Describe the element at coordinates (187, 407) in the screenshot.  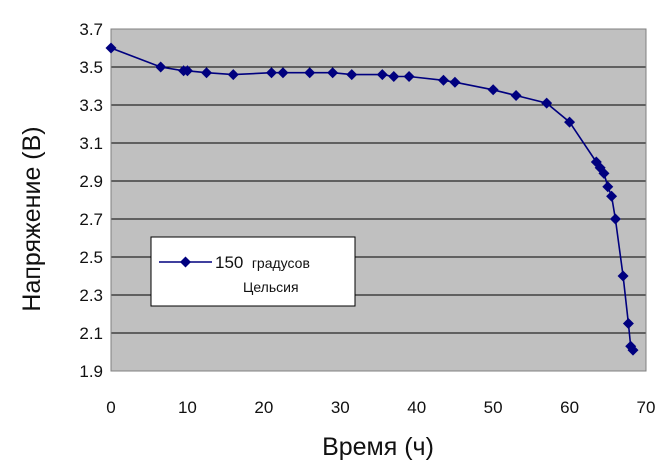
I see `x-tick-label: 10` at that location.